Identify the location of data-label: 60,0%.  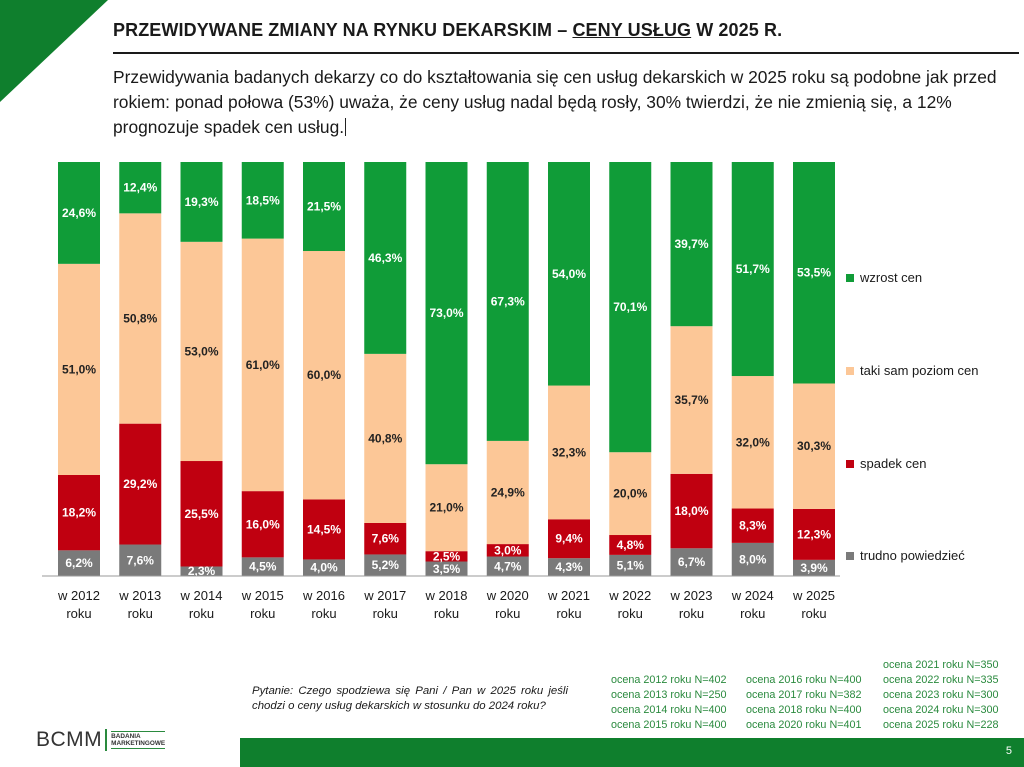
(324, 375).